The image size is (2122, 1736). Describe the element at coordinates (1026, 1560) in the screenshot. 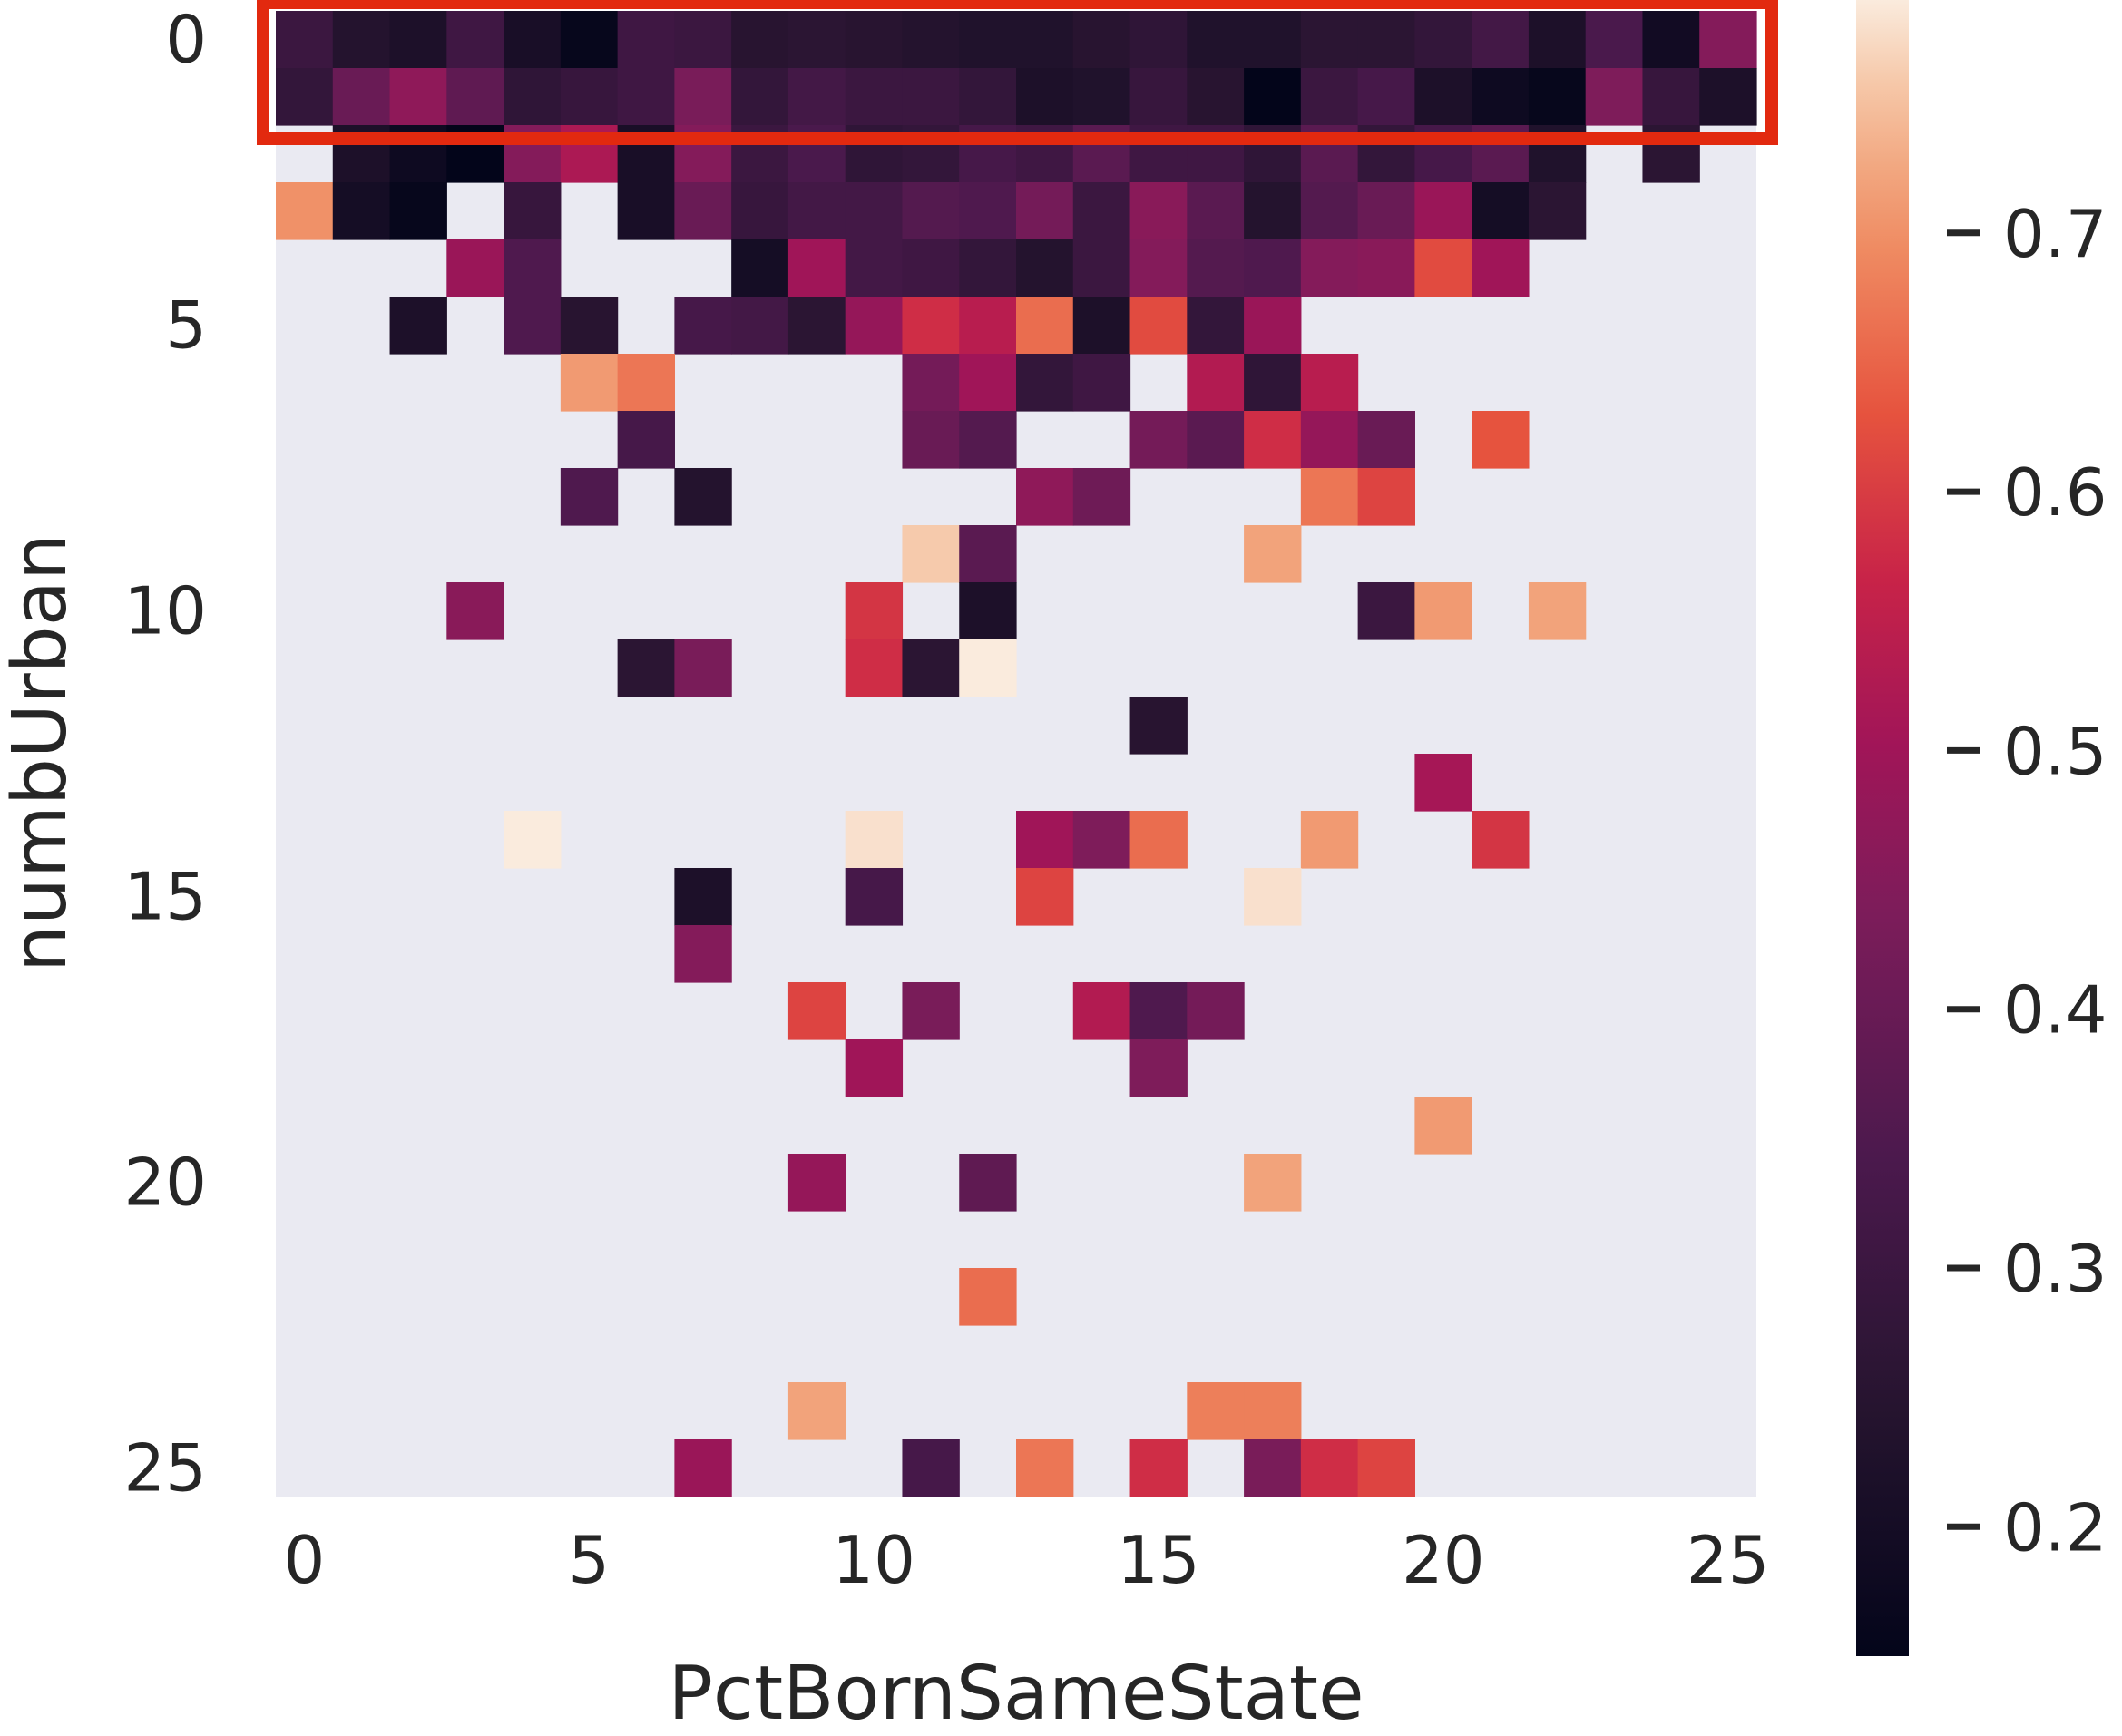

I see `x-axis-ticks: 0 5 10 15 20 25` at that location.